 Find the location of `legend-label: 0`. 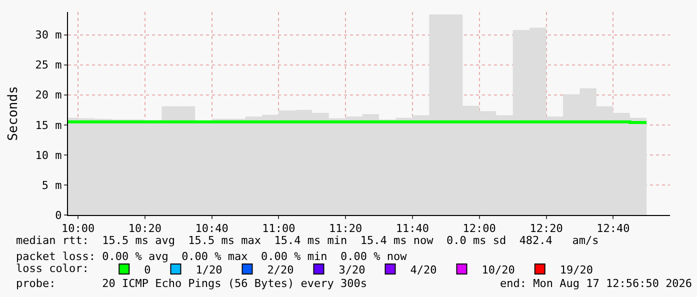

legend-label: 0 is located at coordinates (147, 269).